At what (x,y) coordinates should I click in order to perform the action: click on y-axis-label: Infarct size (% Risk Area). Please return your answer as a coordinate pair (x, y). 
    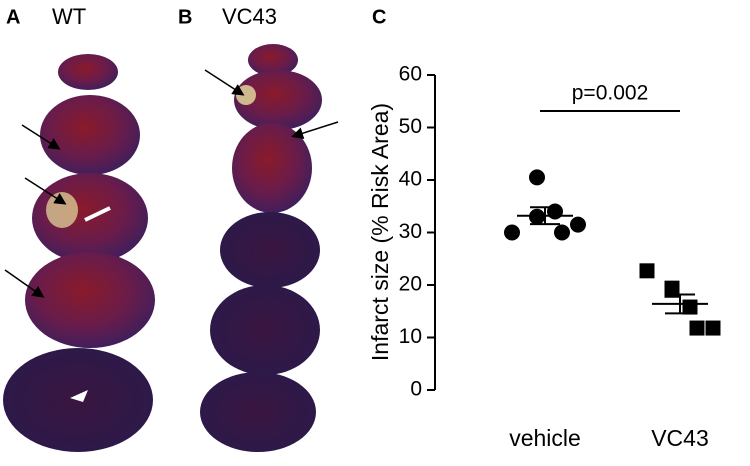
    Looking at the image, I should click on (380, 232).